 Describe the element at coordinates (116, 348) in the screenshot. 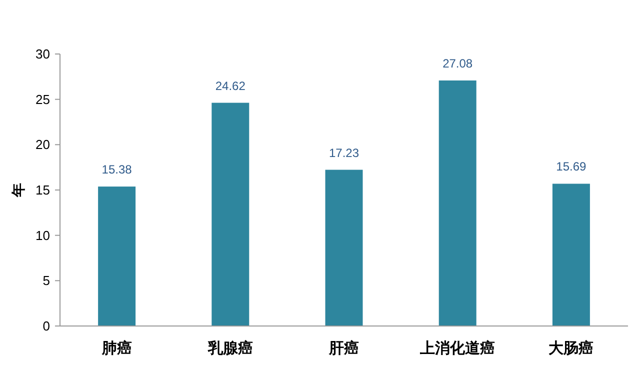

I see `x-tick-label: 肺癌` at that location.